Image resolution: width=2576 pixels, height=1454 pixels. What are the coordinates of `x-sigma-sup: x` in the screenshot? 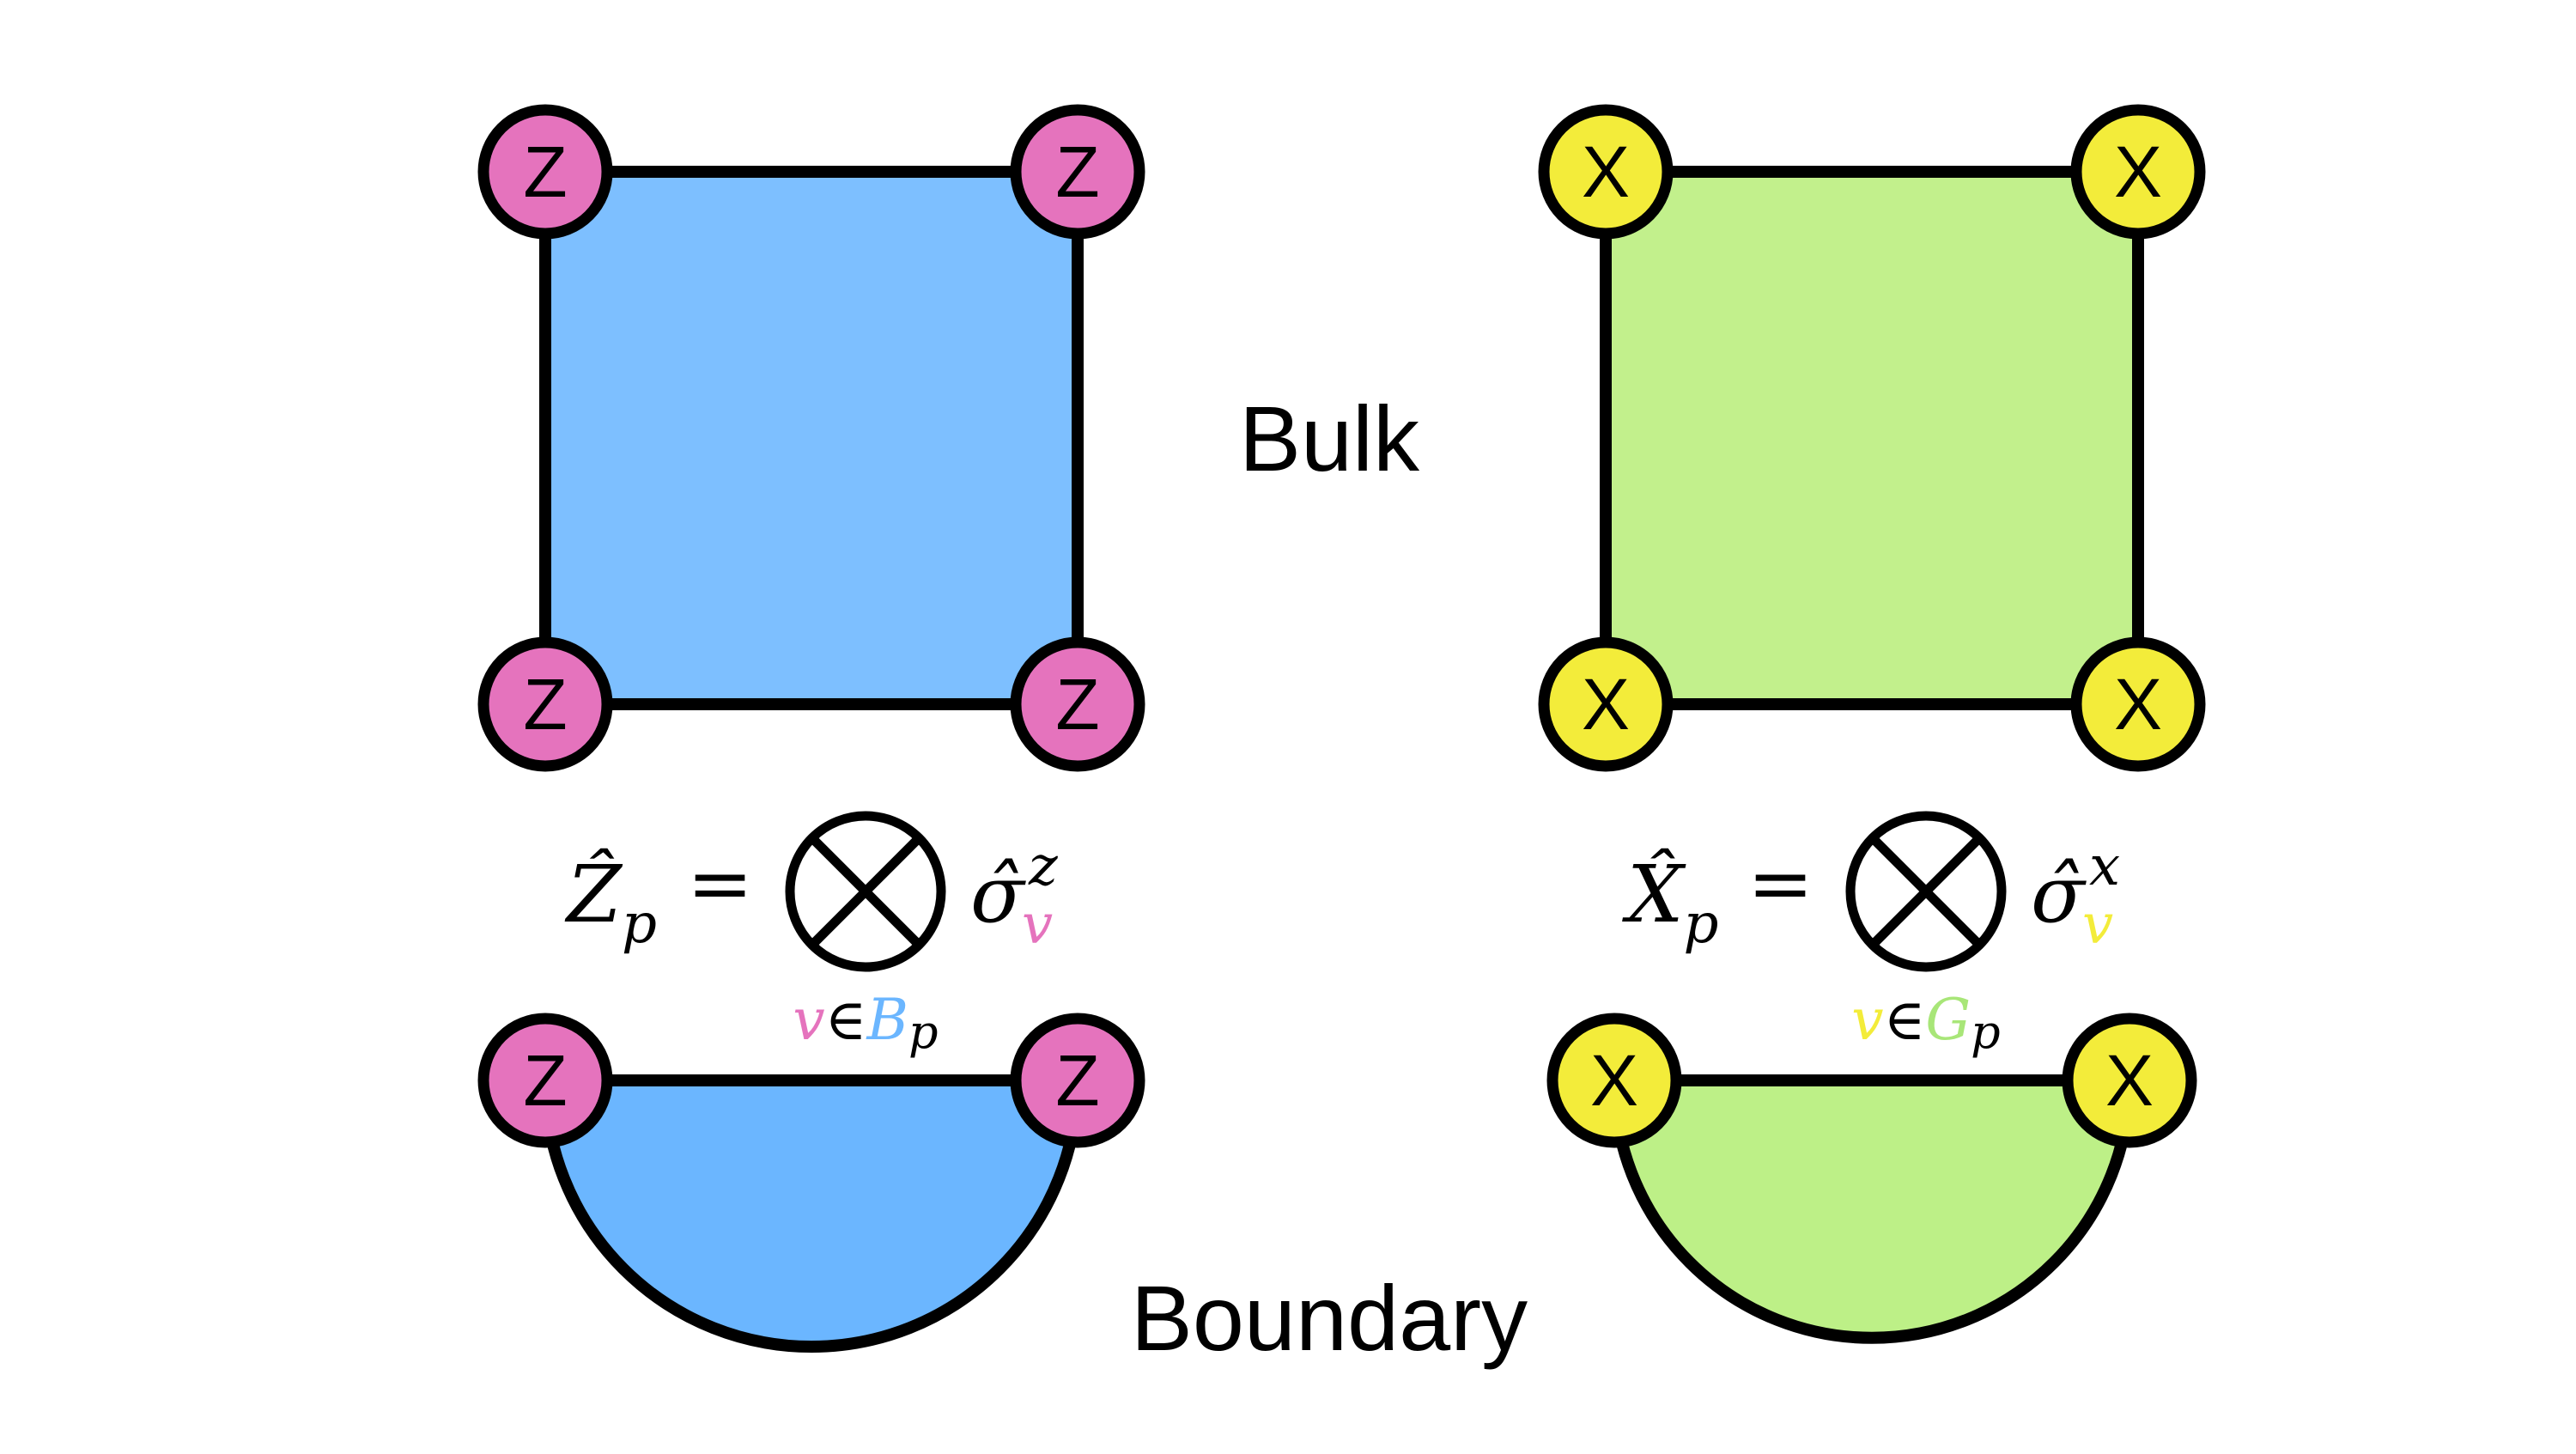 It's located at (2104, 866).